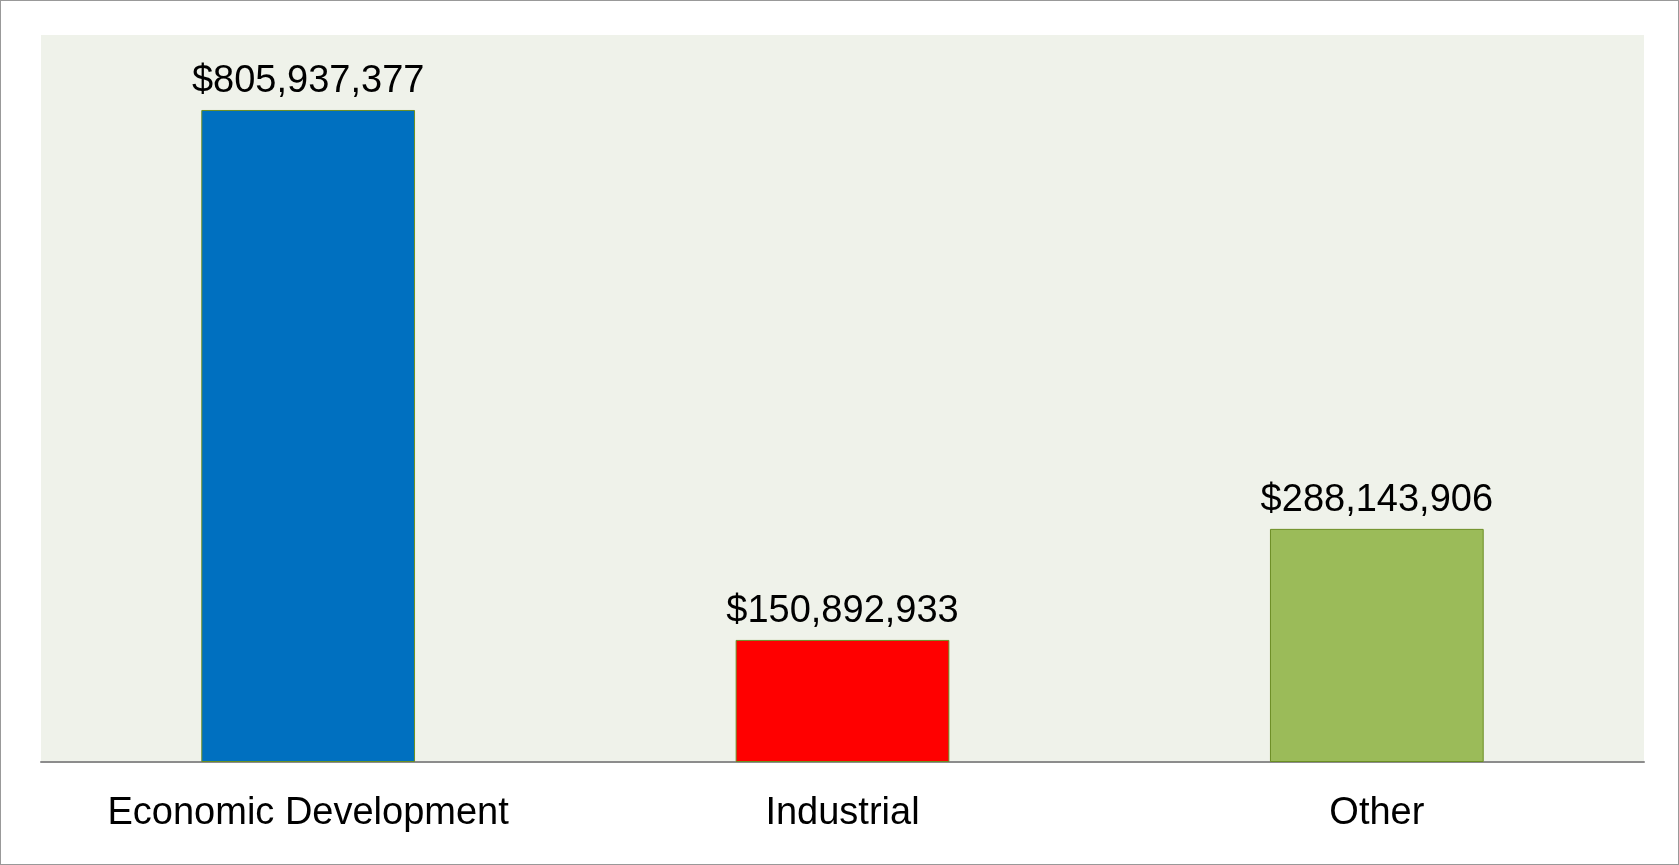  Describe the element at coordinates (308, 78) in the screenshot. I see `data-label: $805,937,377` at that location.